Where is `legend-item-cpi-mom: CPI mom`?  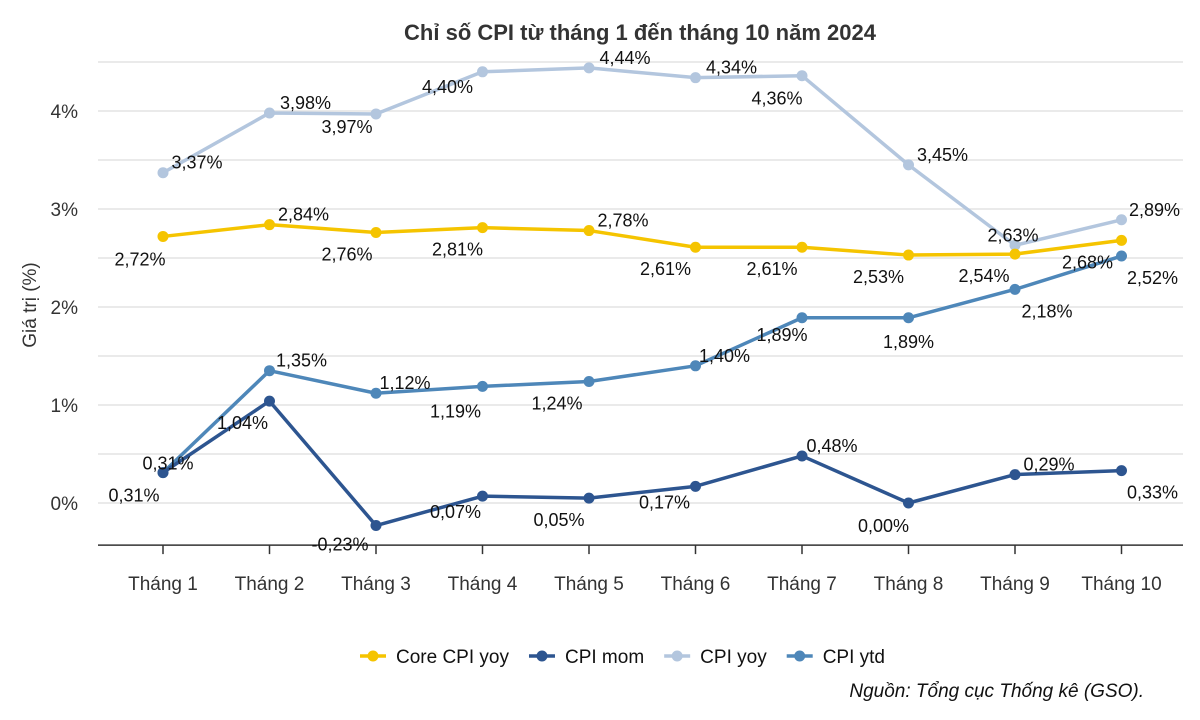 legend-item-cpi-mom: CPI mom is located at coordinates (586, 657).